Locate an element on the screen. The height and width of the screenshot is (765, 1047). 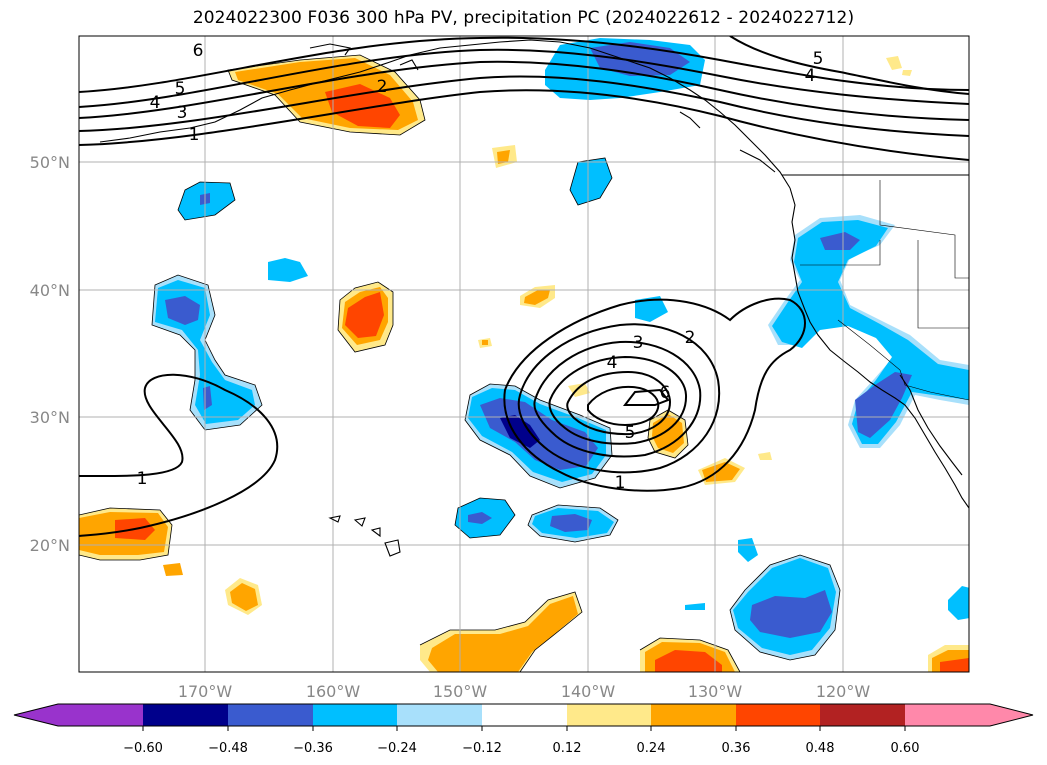
colorbar-tick-label: −0.24 is located at coordinates (397, 748).